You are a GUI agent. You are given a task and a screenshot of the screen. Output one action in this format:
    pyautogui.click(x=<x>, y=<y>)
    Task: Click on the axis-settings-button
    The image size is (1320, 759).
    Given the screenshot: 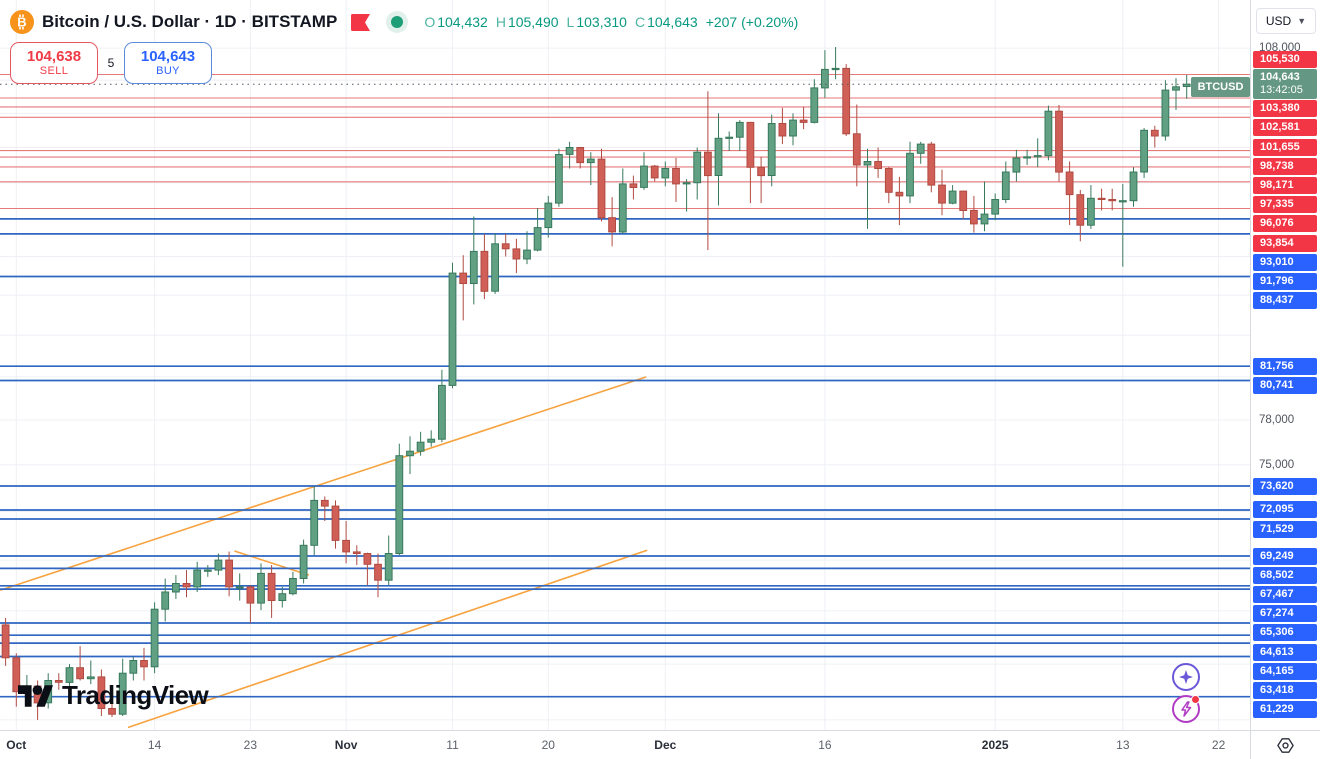 What is the action you would take?
    pyautogui.click(x=1285, y=744)
    